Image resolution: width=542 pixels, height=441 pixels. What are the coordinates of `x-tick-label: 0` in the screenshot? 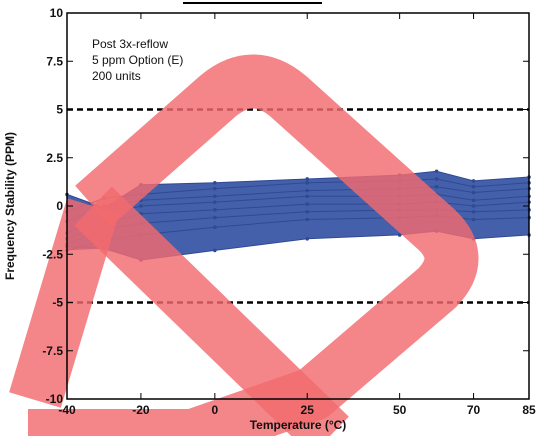 It's located at (214, 410).